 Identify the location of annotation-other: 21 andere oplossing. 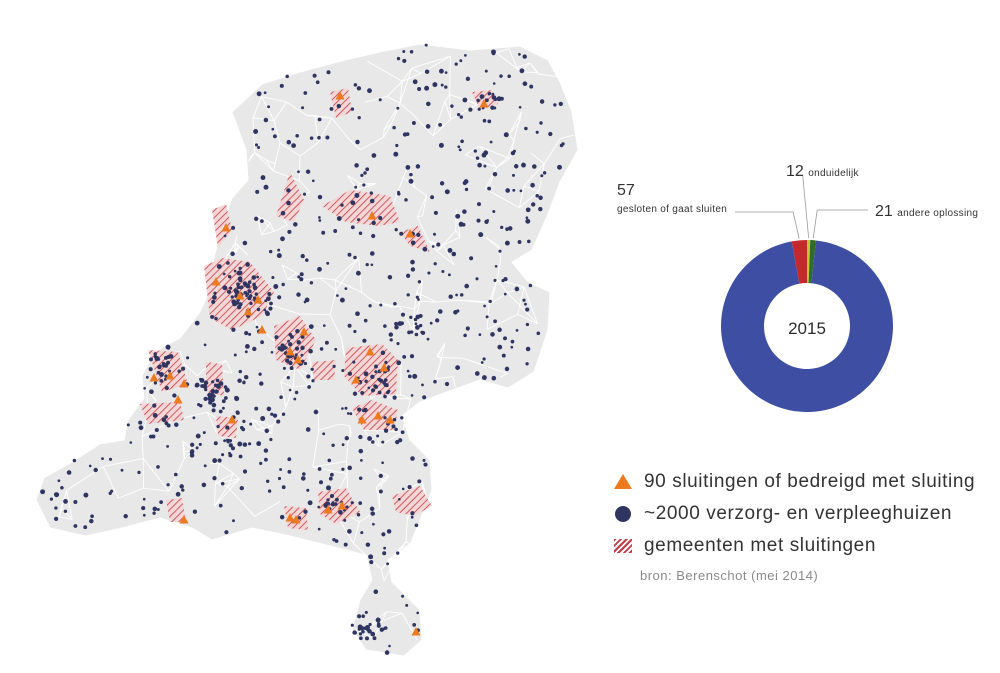
(926, 212).